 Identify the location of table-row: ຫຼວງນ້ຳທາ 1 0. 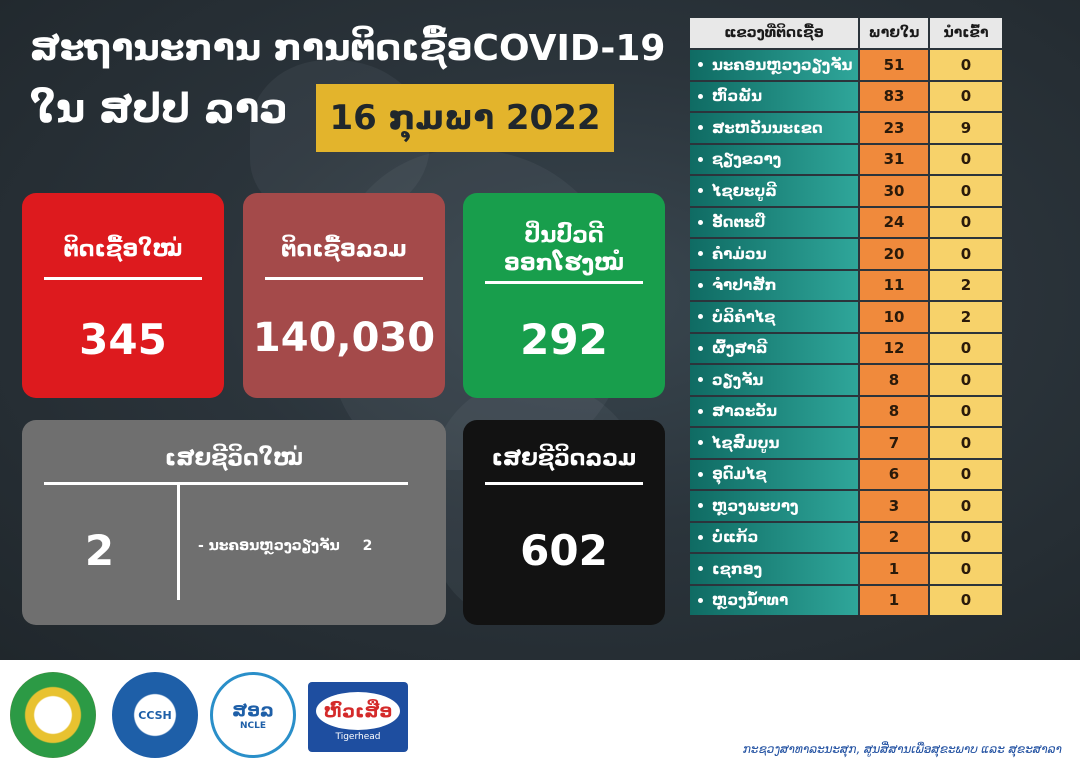
(846, 599).